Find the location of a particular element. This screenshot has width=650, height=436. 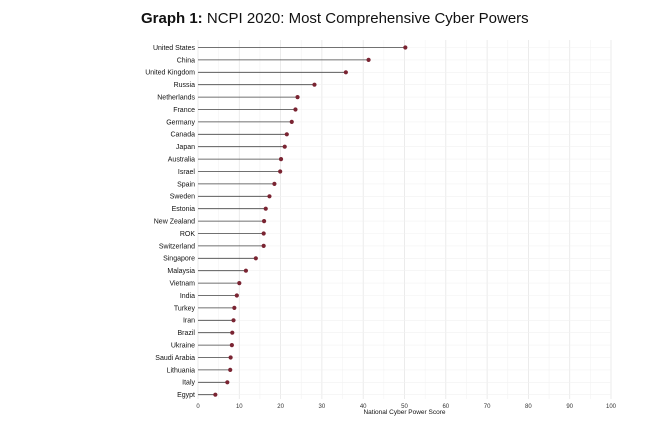

country-label: Lithuania is located at coordinates (181, 370).